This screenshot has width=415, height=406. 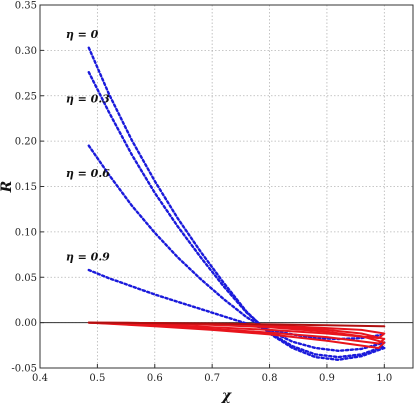 I want to click on y-tick-label: 0.20, so click(x=26, y=142).